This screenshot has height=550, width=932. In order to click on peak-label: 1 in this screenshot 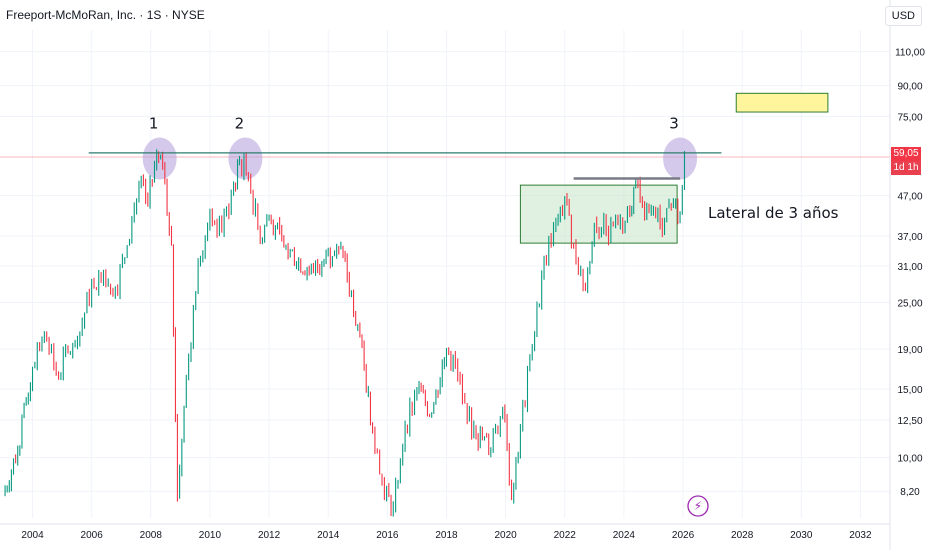, I will do `click(154, 124)`.